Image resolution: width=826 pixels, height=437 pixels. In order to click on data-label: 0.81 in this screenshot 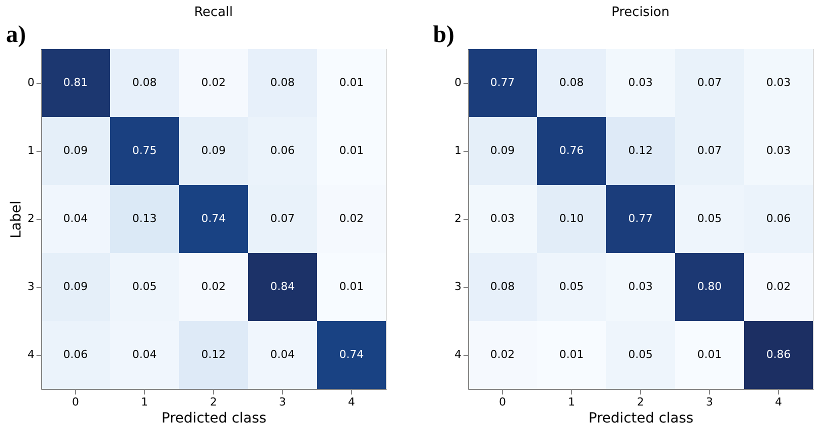, I will do `click(75, 82)`.